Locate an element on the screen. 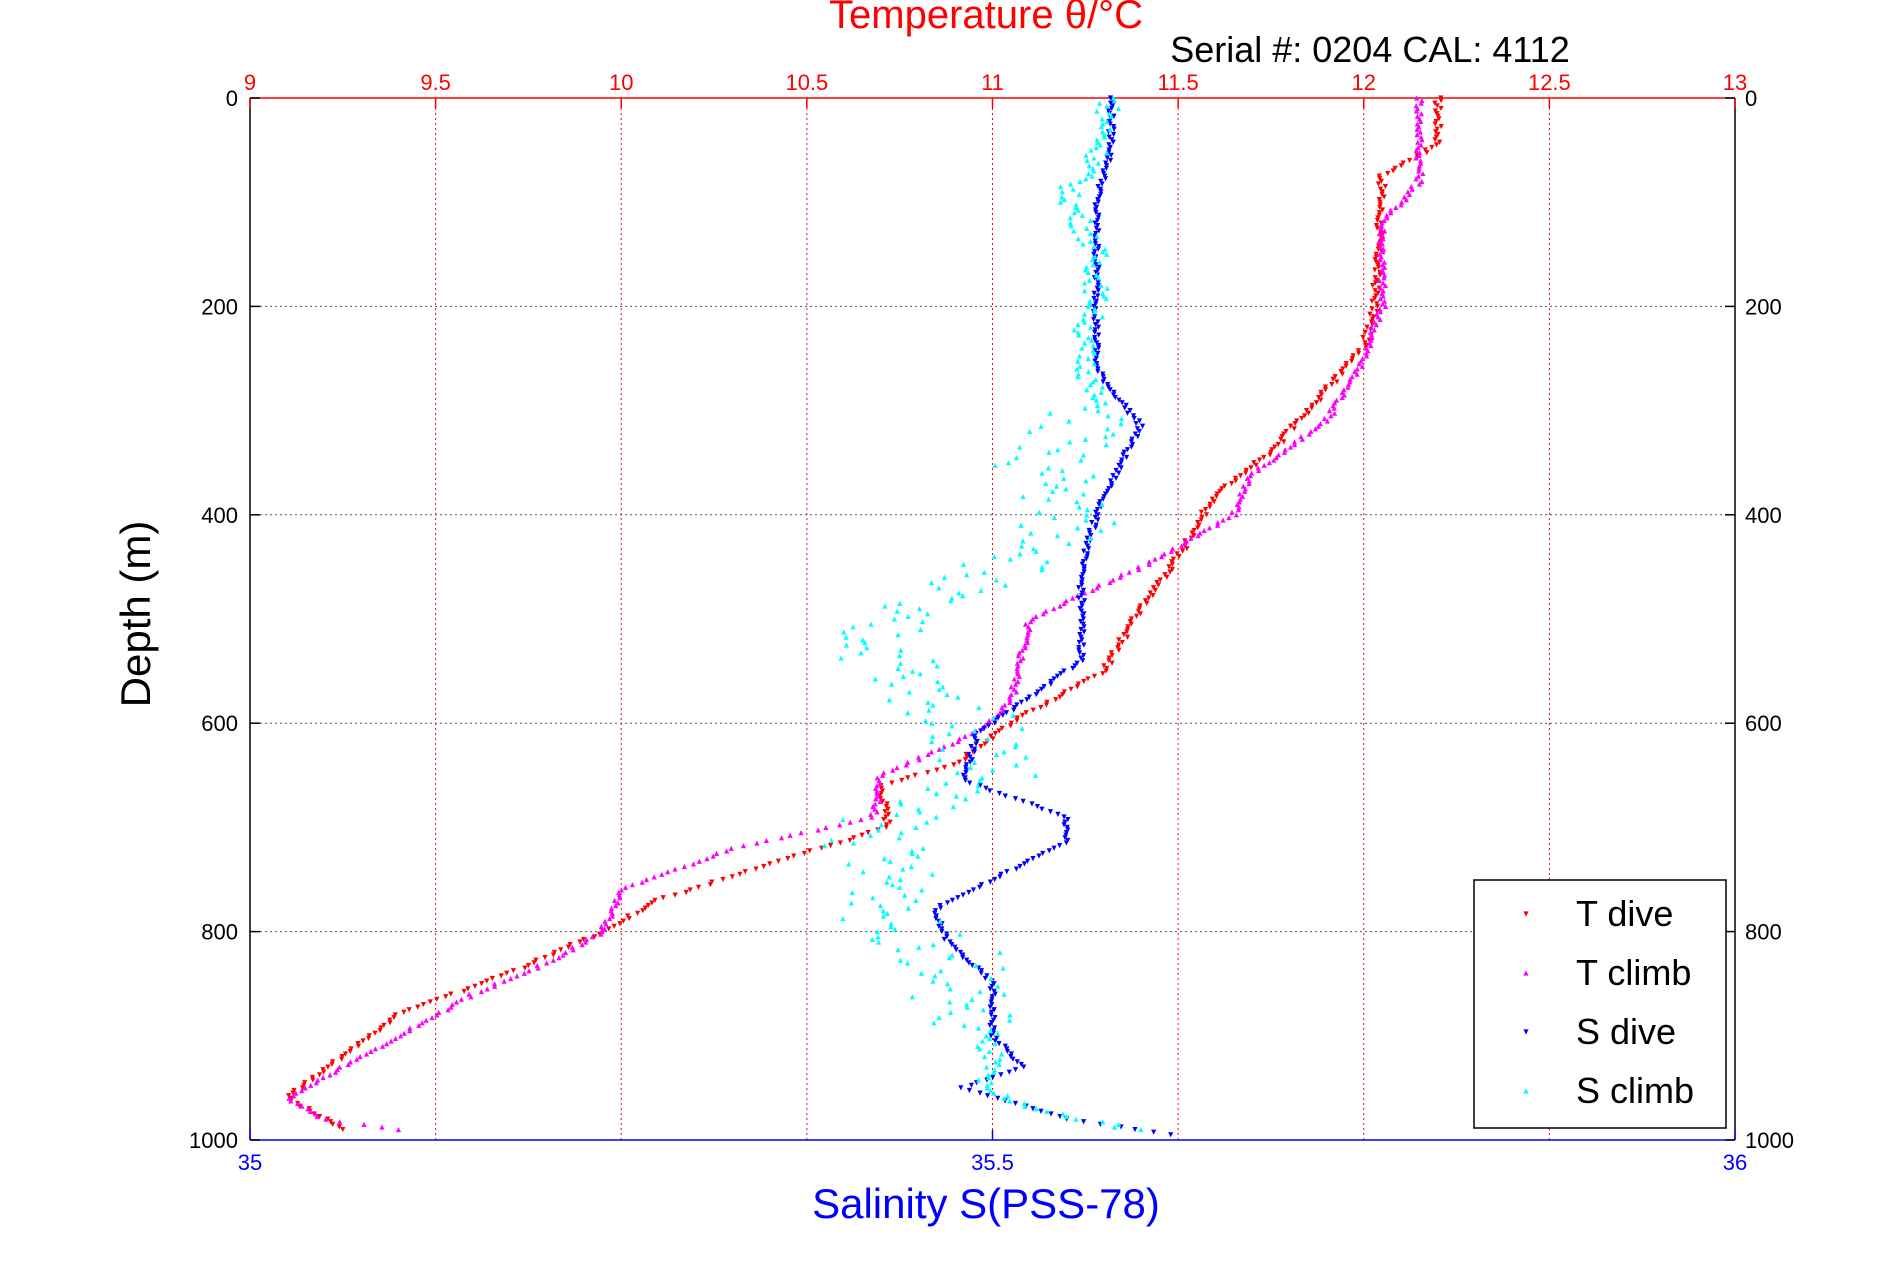  top-tick-label: 12 is located at coordinates (1364, 82).